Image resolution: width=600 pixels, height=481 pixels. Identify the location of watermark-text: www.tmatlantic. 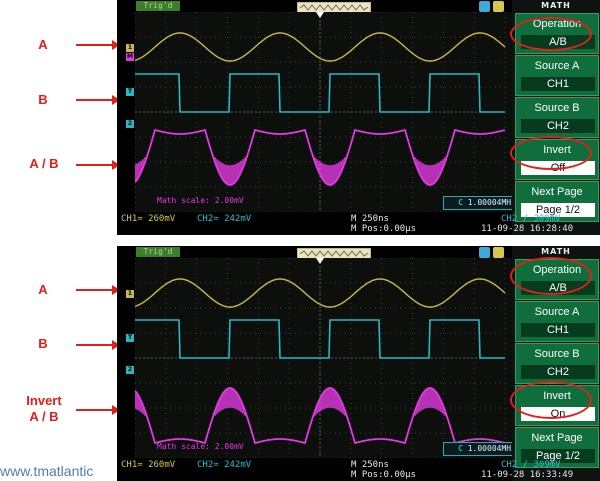
(47, 471).